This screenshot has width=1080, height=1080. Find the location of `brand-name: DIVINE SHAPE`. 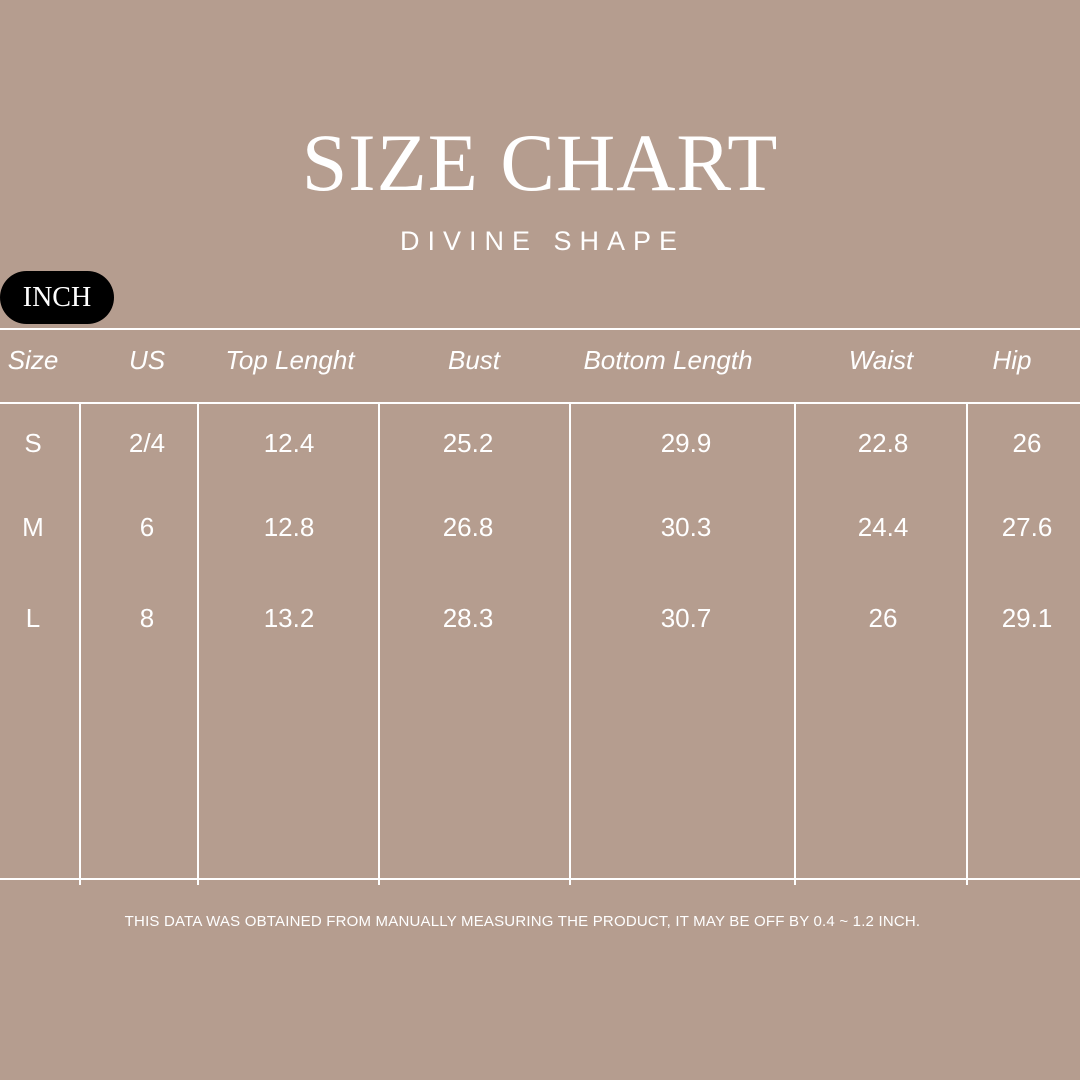

brand-name: DIVINE SHAPE is located at coordinates (542, 241).